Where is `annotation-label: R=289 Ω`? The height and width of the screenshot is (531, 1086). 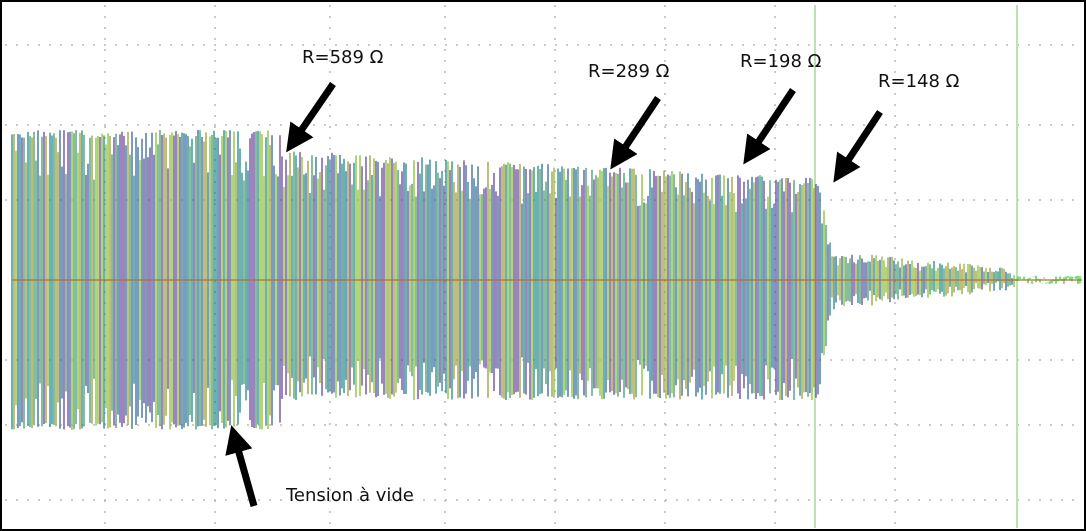
annotation-label: R=289 Ω is located at coordinates (629, 71).